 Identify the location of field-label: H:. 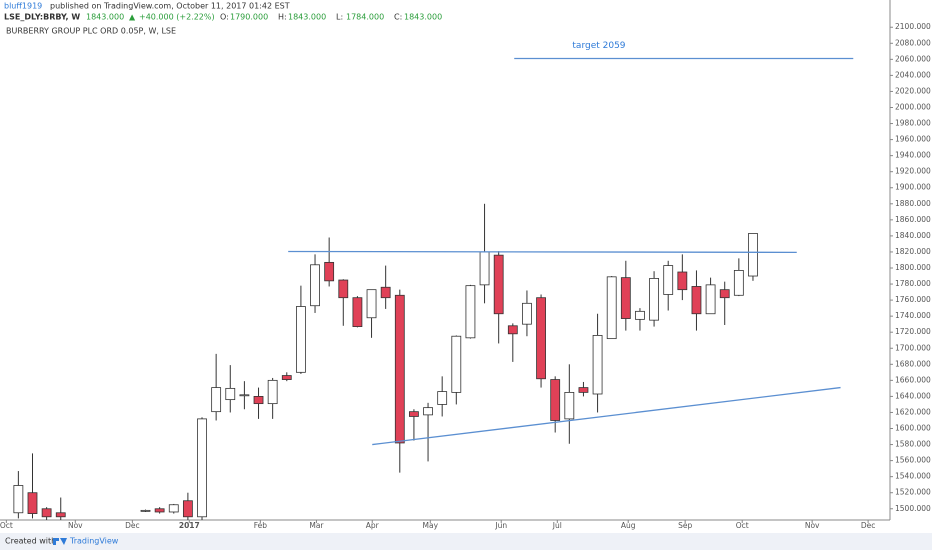
(282, 17).